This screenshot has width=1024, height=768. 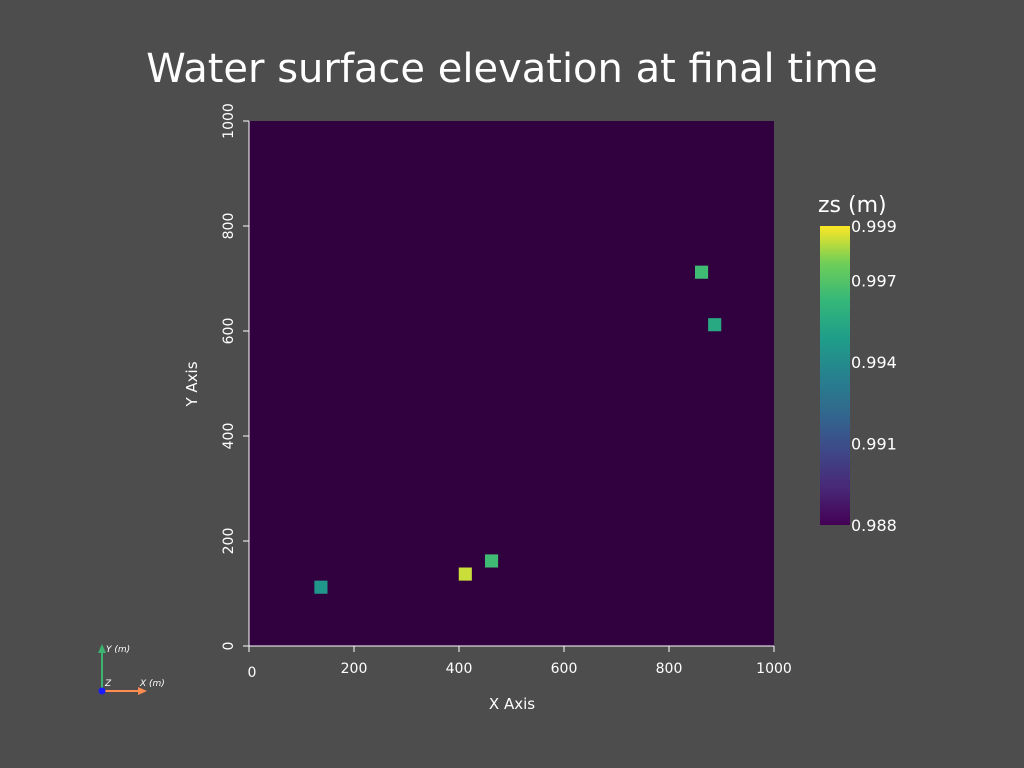 What do you see at coordinates (874, 226) in the screenshot?
I see `colorbar-tick-label-0: 0.999` at bounding box center [874, 226].